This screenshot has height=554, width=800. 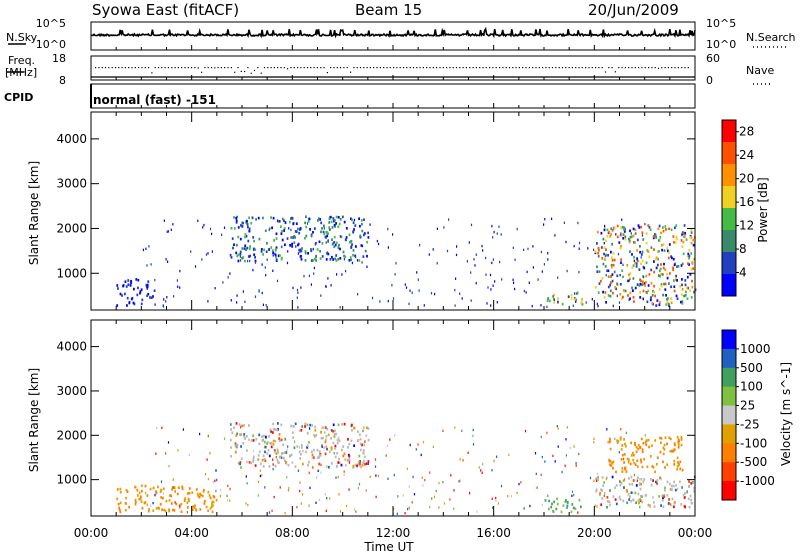 What do you see at coordinates (398, 36) in the screenshot?
I see `noise-panel` at bounding box center [398, 36].